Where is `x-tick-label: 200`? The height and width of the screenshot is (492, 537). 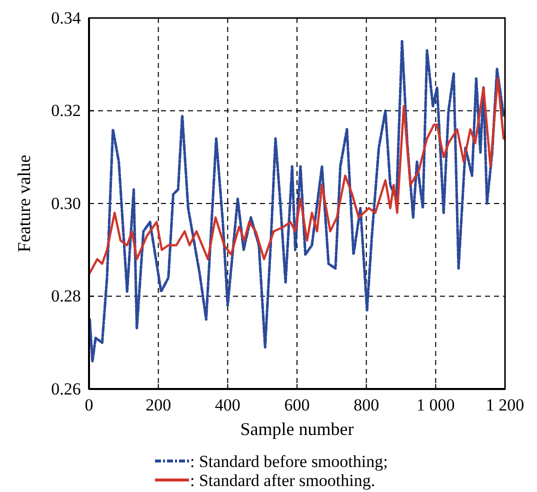 x-tick-label: 200 is located at coordinates (159, 405).